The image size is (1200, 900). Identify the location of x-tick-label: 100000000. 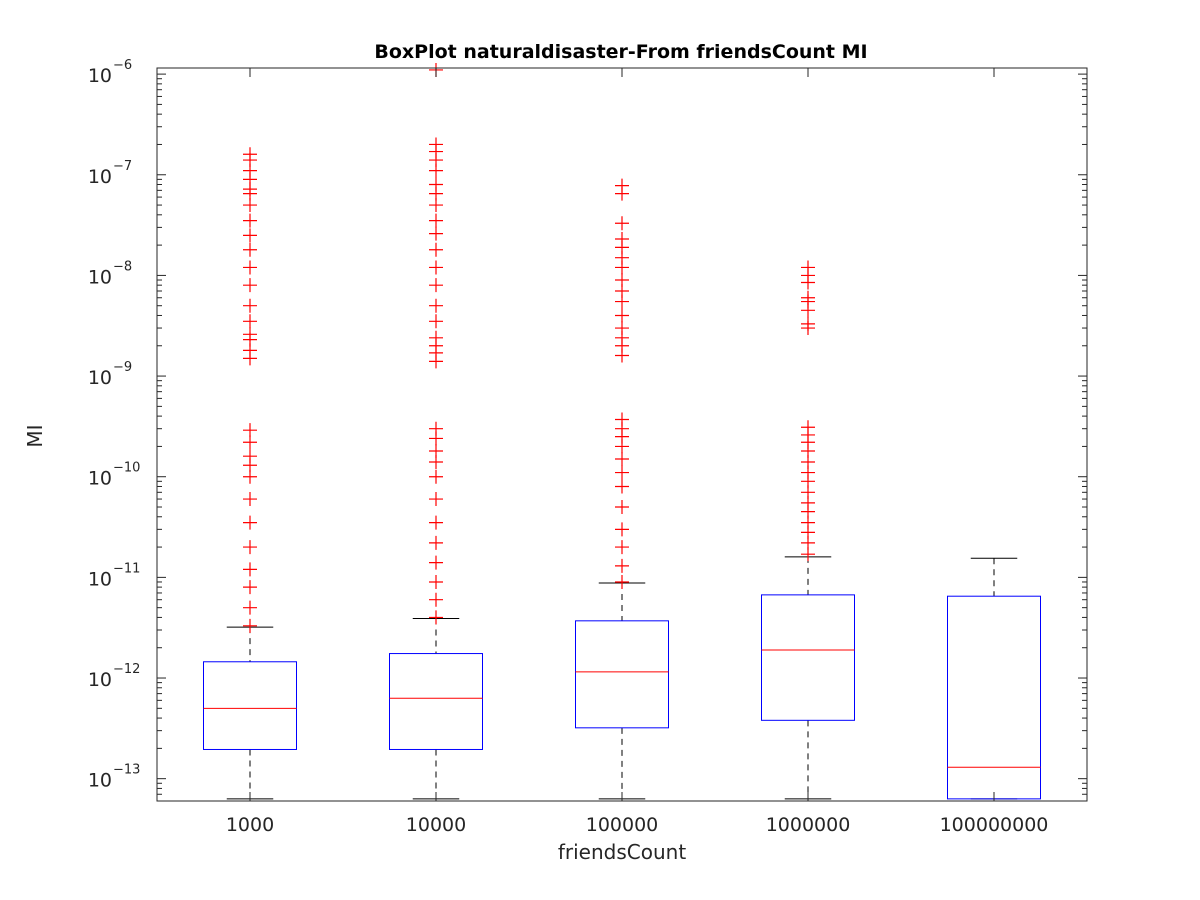
(994, 825).